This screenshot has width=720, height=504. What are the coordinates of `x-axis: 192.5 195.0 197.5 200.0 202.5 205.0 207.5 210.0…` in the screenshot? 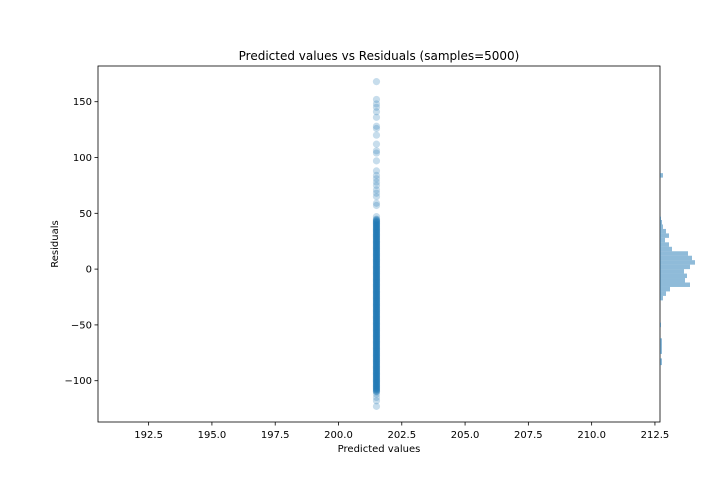 It's located at (401, 431).